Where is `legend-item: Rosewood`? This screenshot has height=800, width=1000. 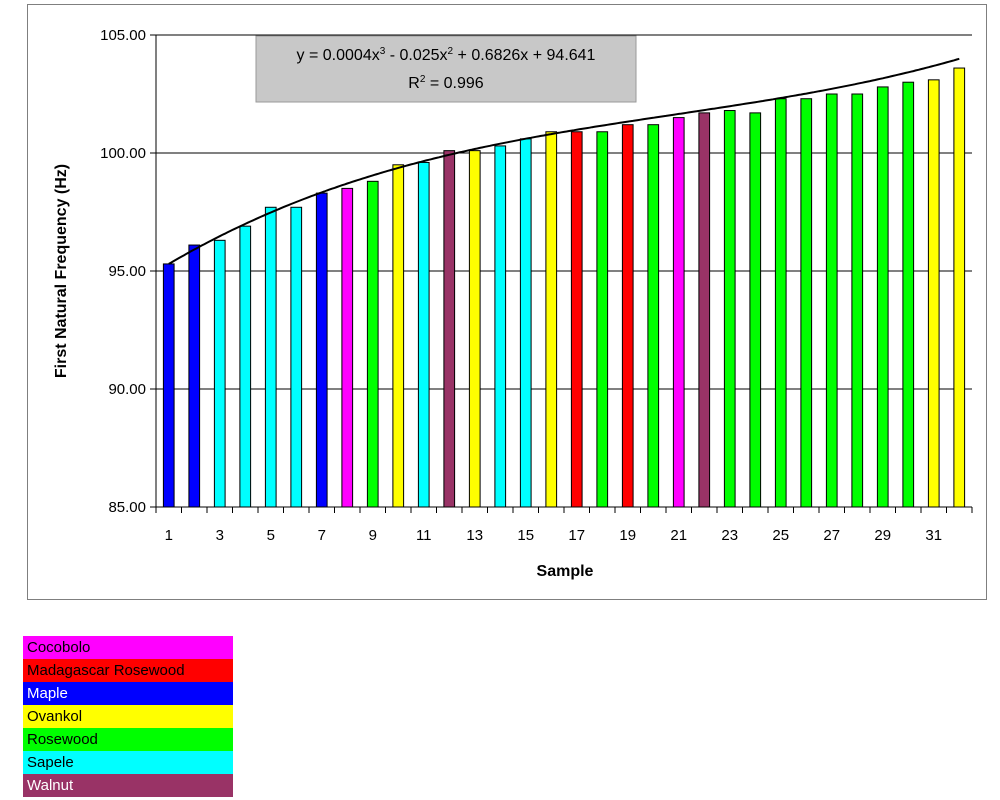
legend-item: Rosewood is located at coordinates (128, 739).